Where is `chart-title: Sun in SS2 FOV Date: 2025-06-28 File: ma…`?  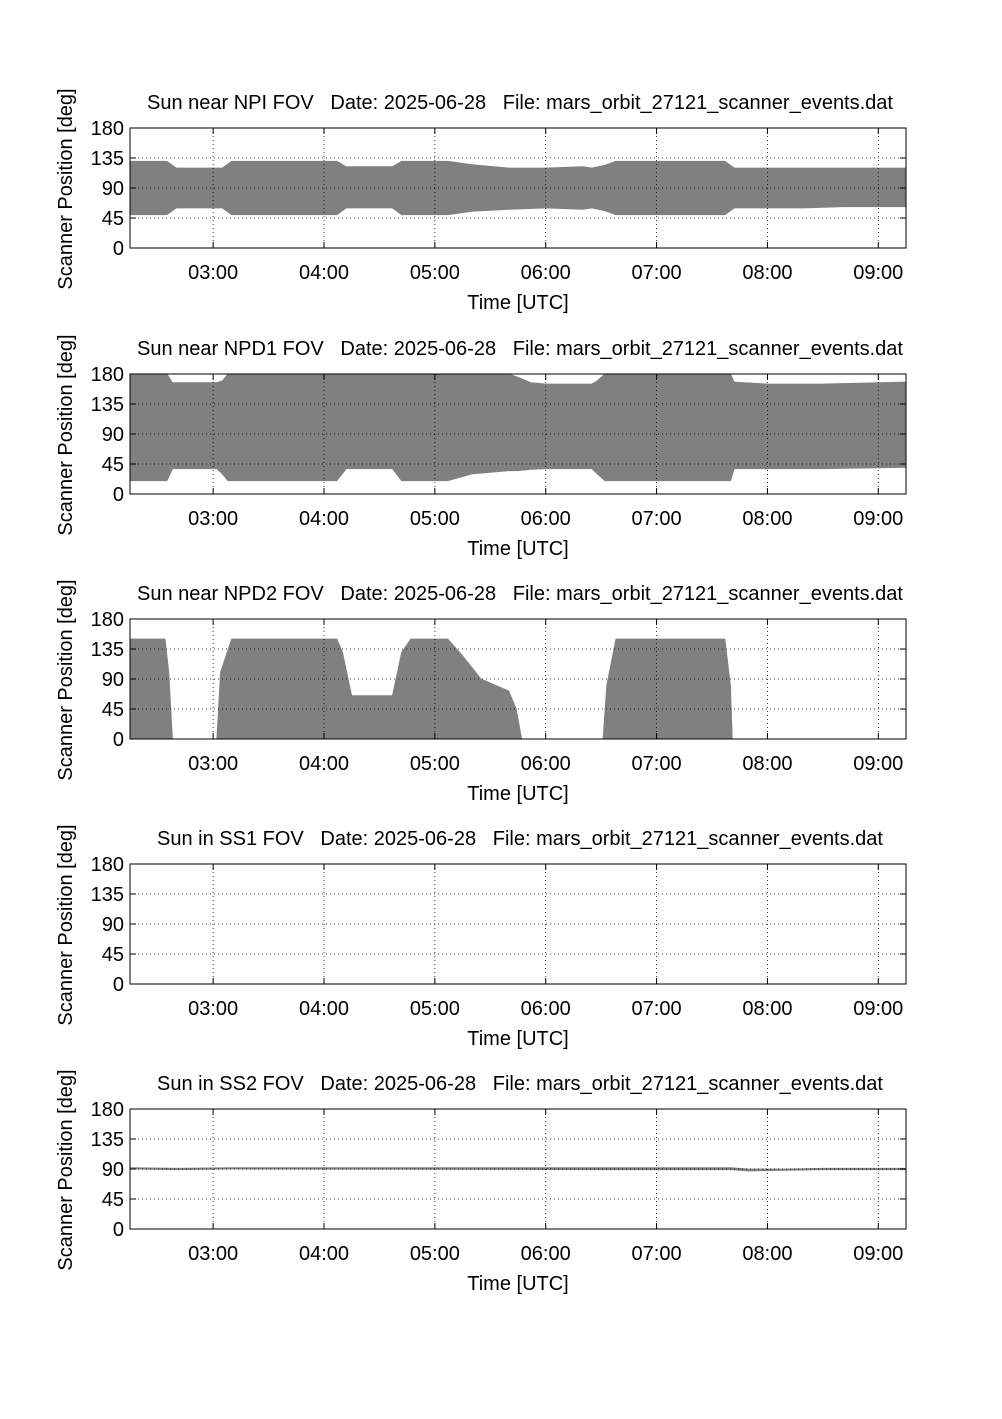 chart-title: Sun in SS2 FOV Date: 2025-06-28 File: ma… is located at coordinates (520, 1084).